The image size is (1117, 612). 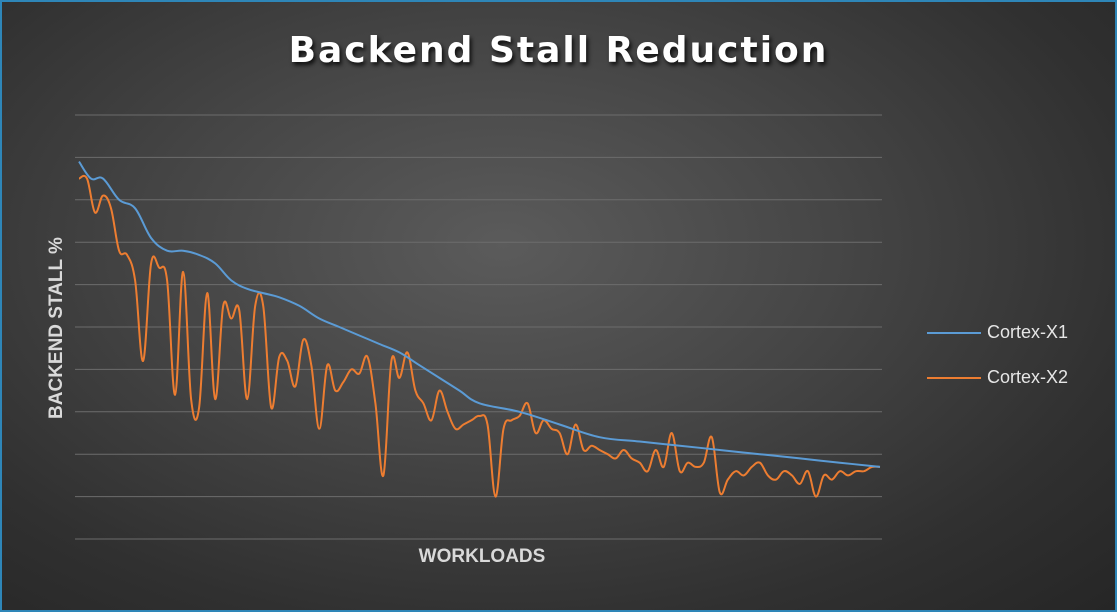 I want to click on x-axis-label: WORKLOADS, so click(x=482, y=556).